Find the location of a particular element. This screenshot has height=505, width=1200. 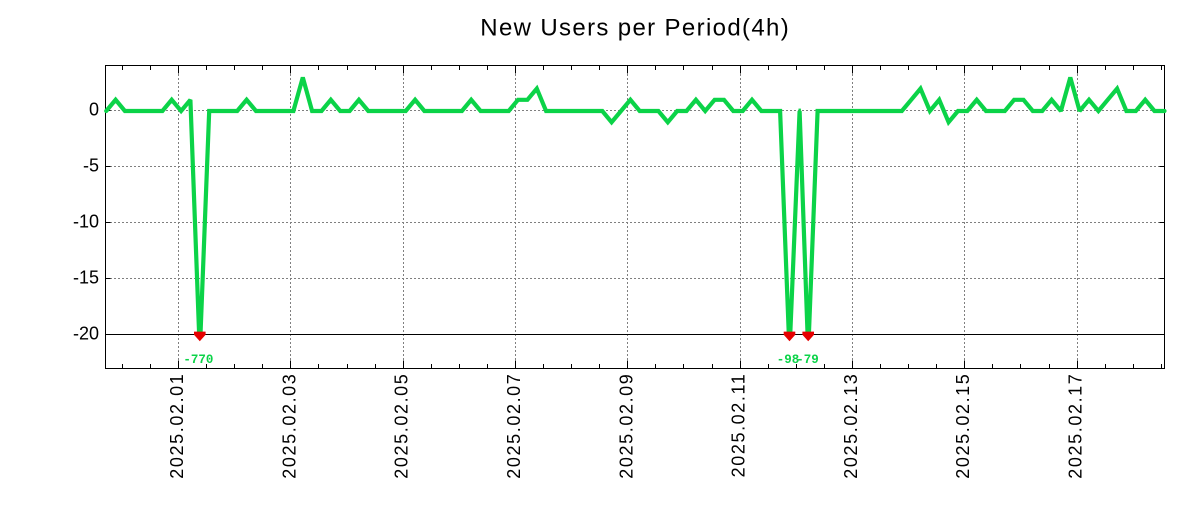

svg-text: 2025.02.11 is located at coordinates (739, 425).